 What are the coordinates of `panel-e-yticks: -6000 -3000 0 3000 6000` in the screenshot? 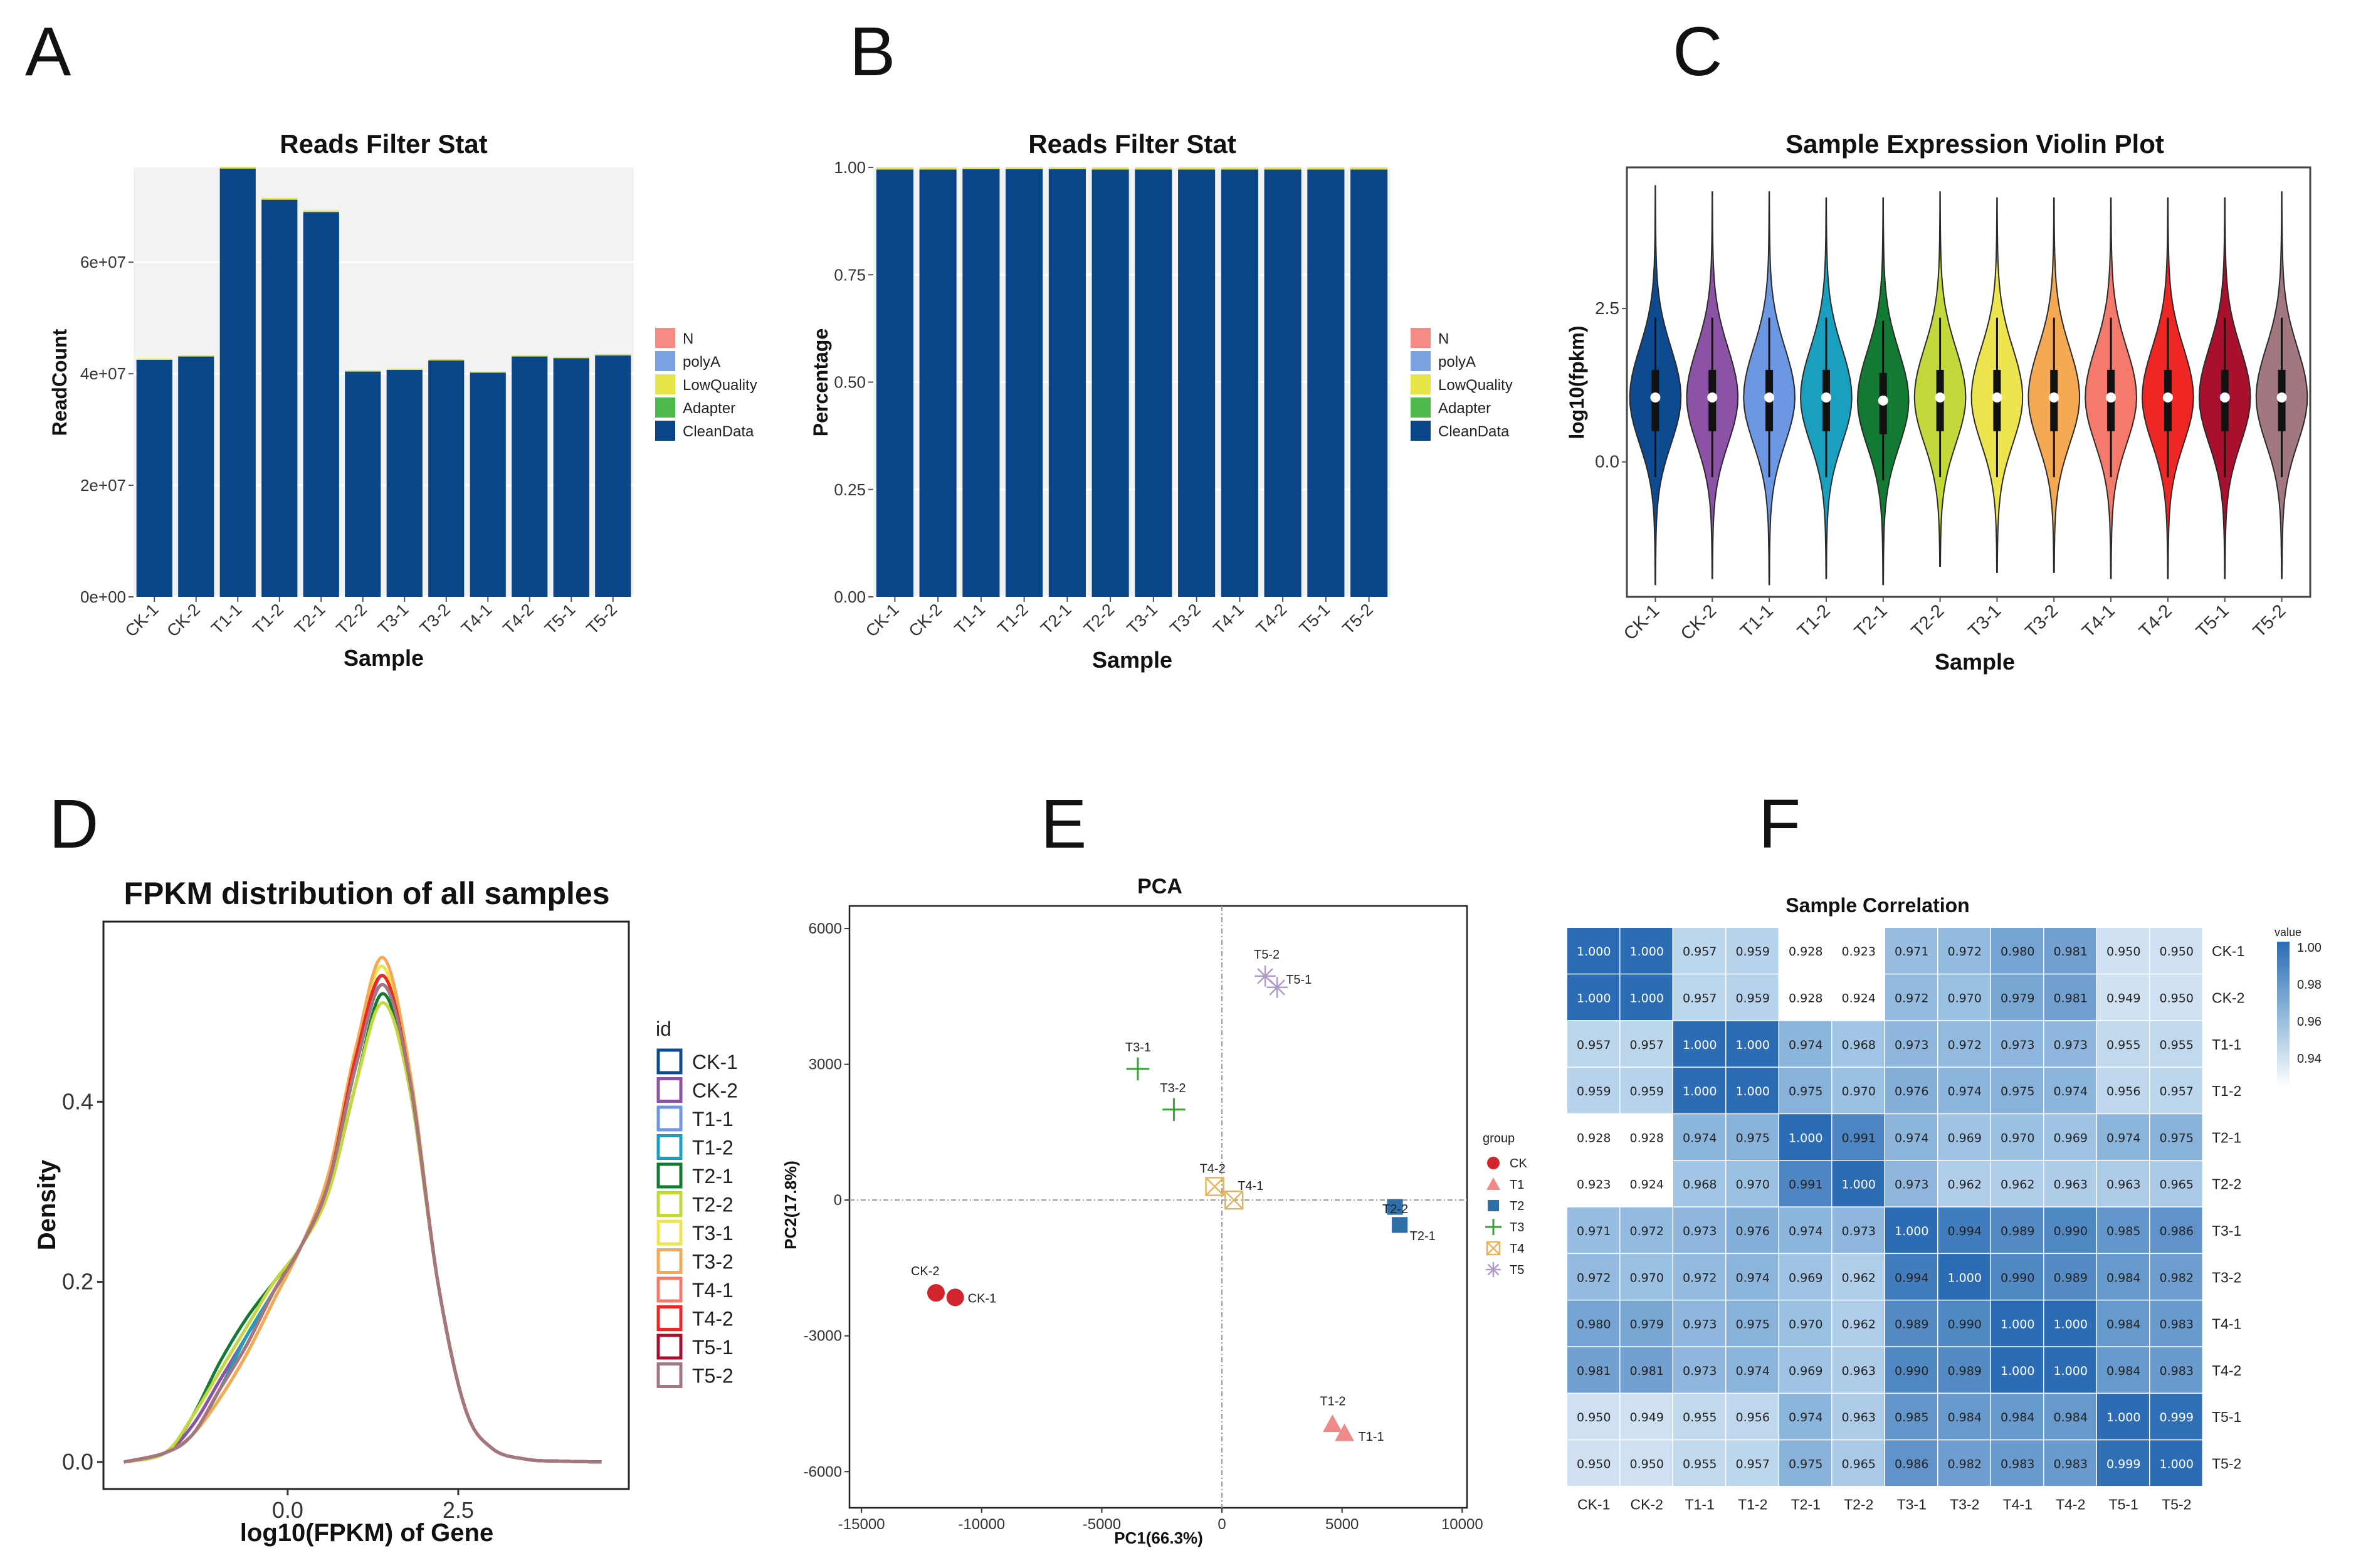 It's located at (826, 1200).